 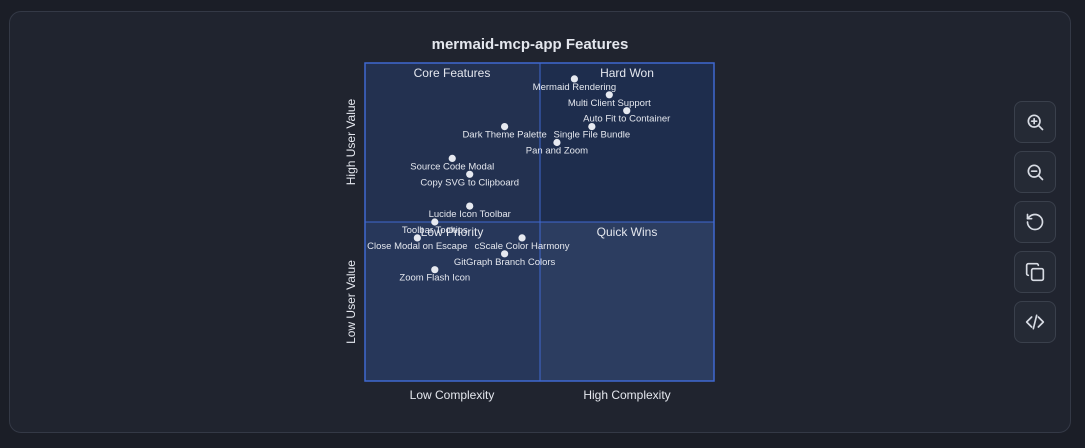 I want to click on data-point-label: Multi Client Support, so click(x=609, y=103).